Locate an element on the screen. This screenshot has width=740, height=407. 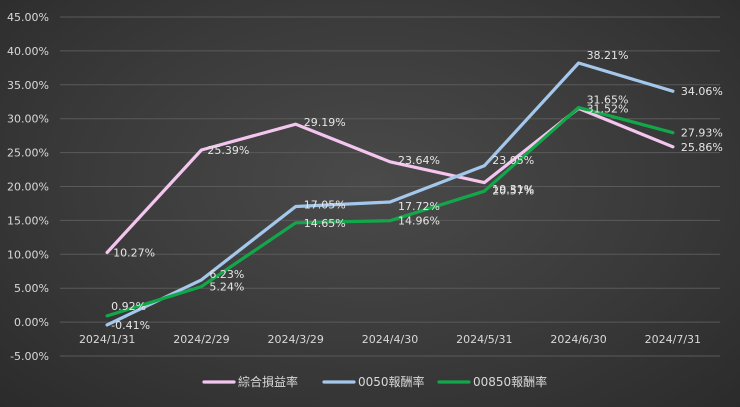
y-tick-label: 20.00% is located at coordinates (28, 187).